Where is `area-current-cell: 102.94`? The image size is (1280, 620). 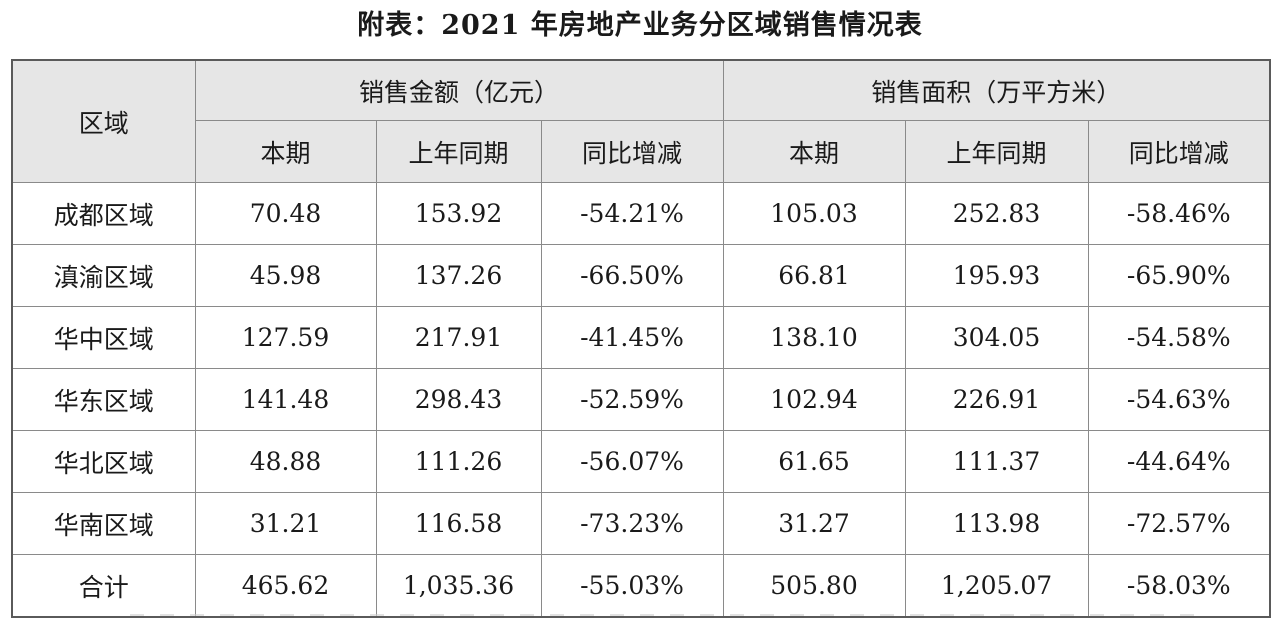 area-current-cell: 102.94 is located at coordinates (814, 399).